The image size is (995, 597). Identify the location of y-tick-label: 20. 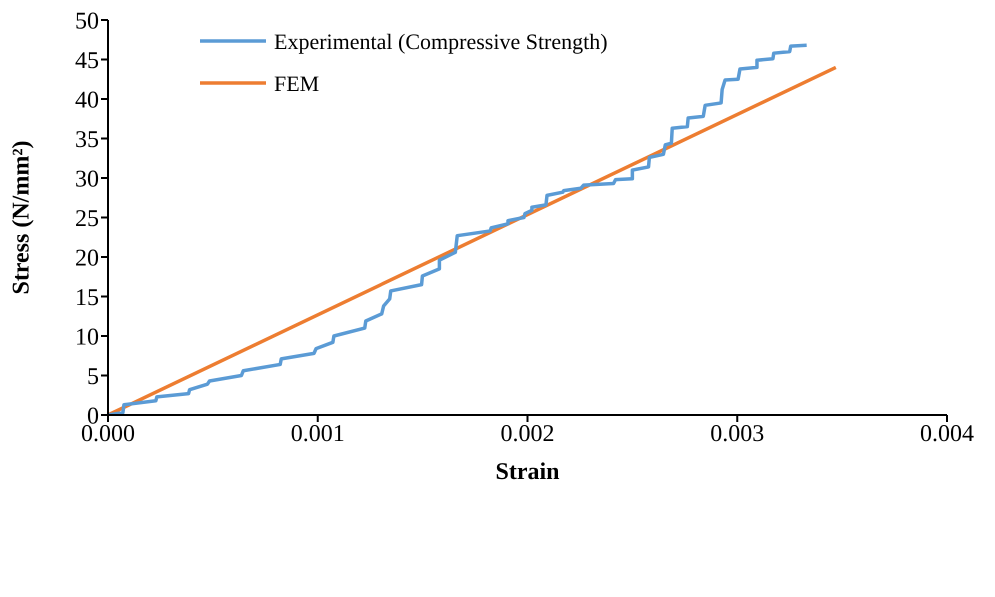
(87, 259).